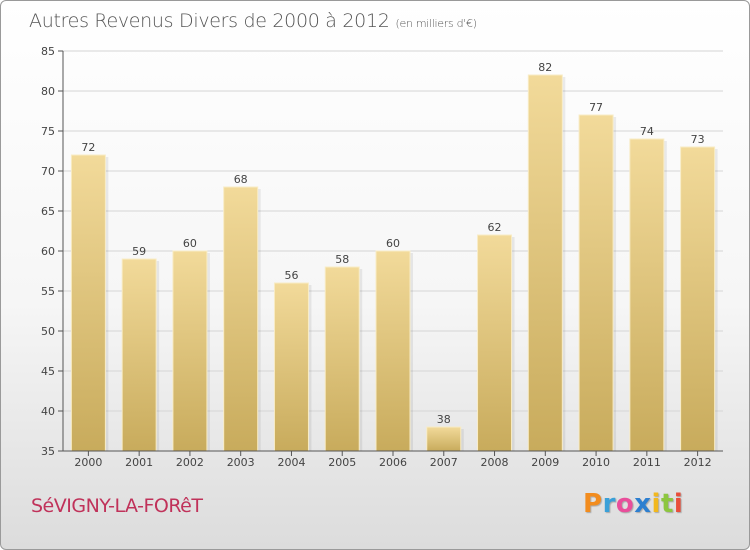 The width and height of the screenshot is (750, 550). What do you see at coordinates (291, 275) in the screenshot?
I see `data-label: 56` at bounding box center [291, 275].